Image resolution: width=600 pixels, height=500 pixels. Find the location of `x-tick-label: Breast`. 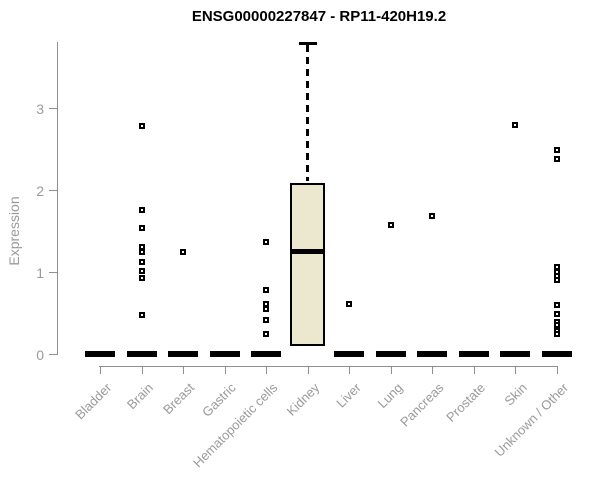

x-tick-label: Breast is located at coordinates (179, 399).